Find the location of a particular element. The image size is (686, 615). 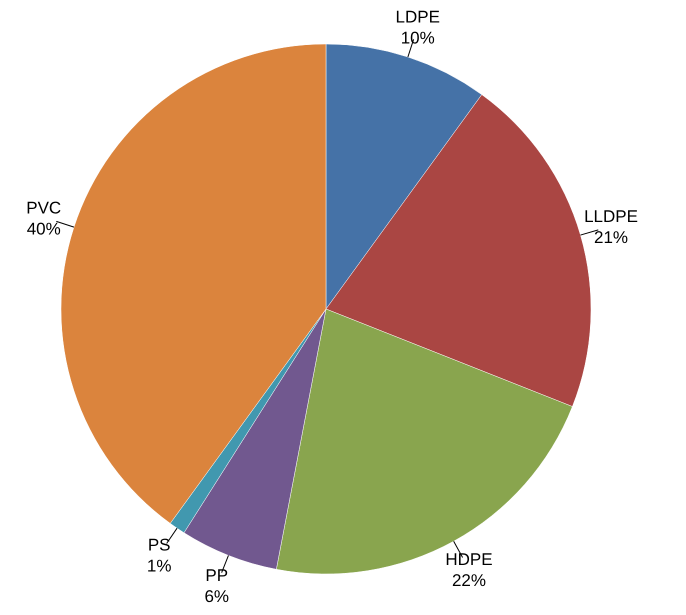

slice-label: LLDPE is located at coordinates (611, 216).